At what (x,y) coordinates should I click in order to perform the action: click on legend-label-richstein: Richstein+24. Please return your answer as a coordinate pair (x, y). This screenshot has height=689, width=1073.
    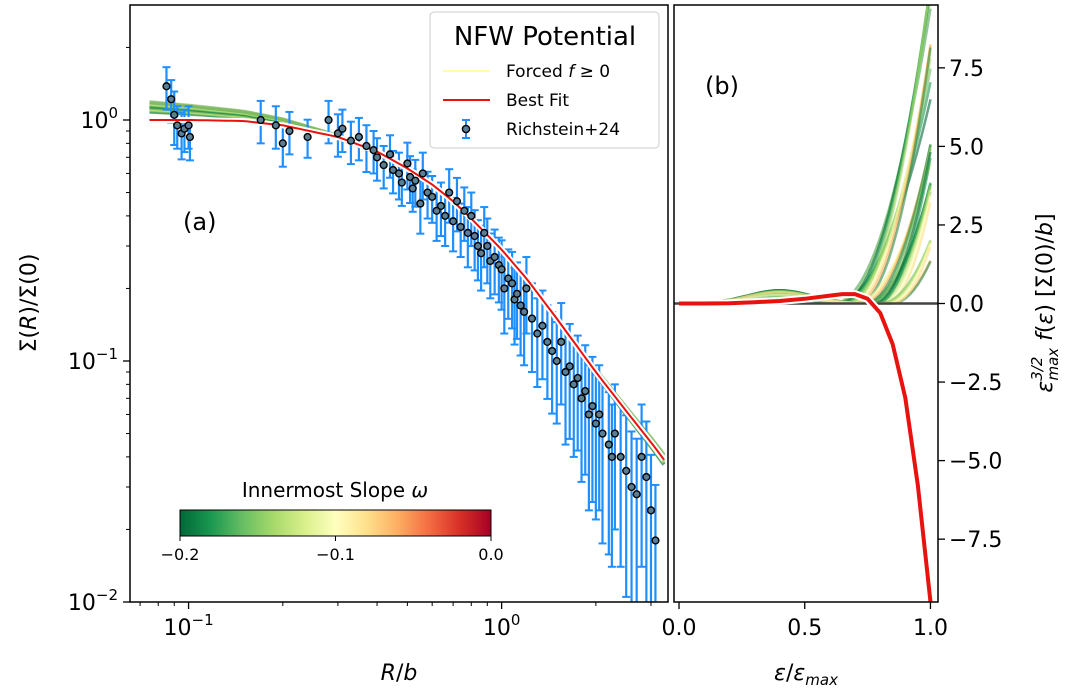
    Looking at the image, I should click on (563, 130).